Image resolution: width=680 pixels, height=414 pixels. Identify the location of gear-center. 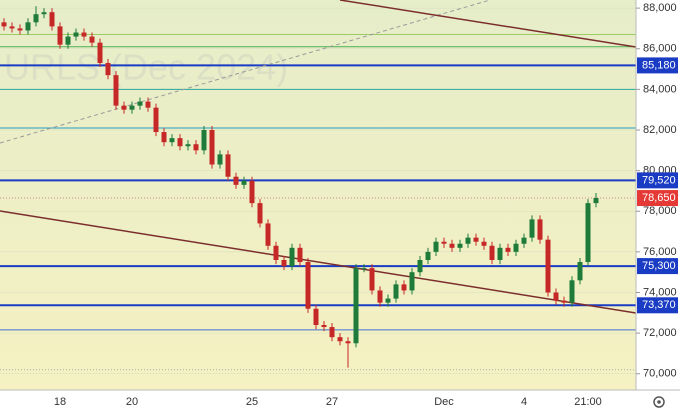
(659, 402).